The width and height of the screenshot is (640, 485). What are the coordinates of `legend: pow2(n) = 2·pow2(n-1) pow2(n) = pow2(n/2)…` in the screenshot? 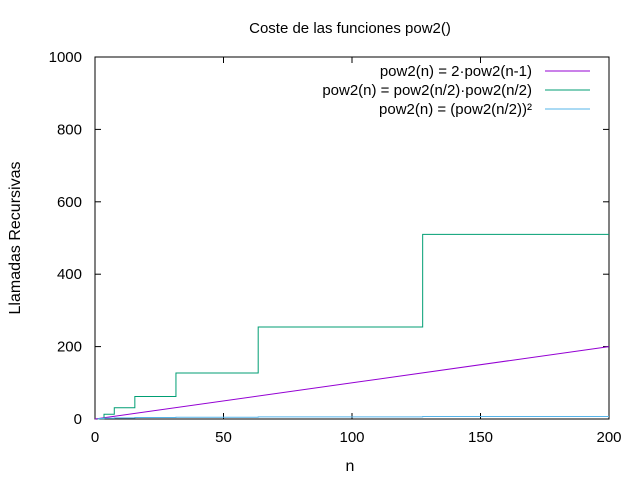 It's located at (456, 90).